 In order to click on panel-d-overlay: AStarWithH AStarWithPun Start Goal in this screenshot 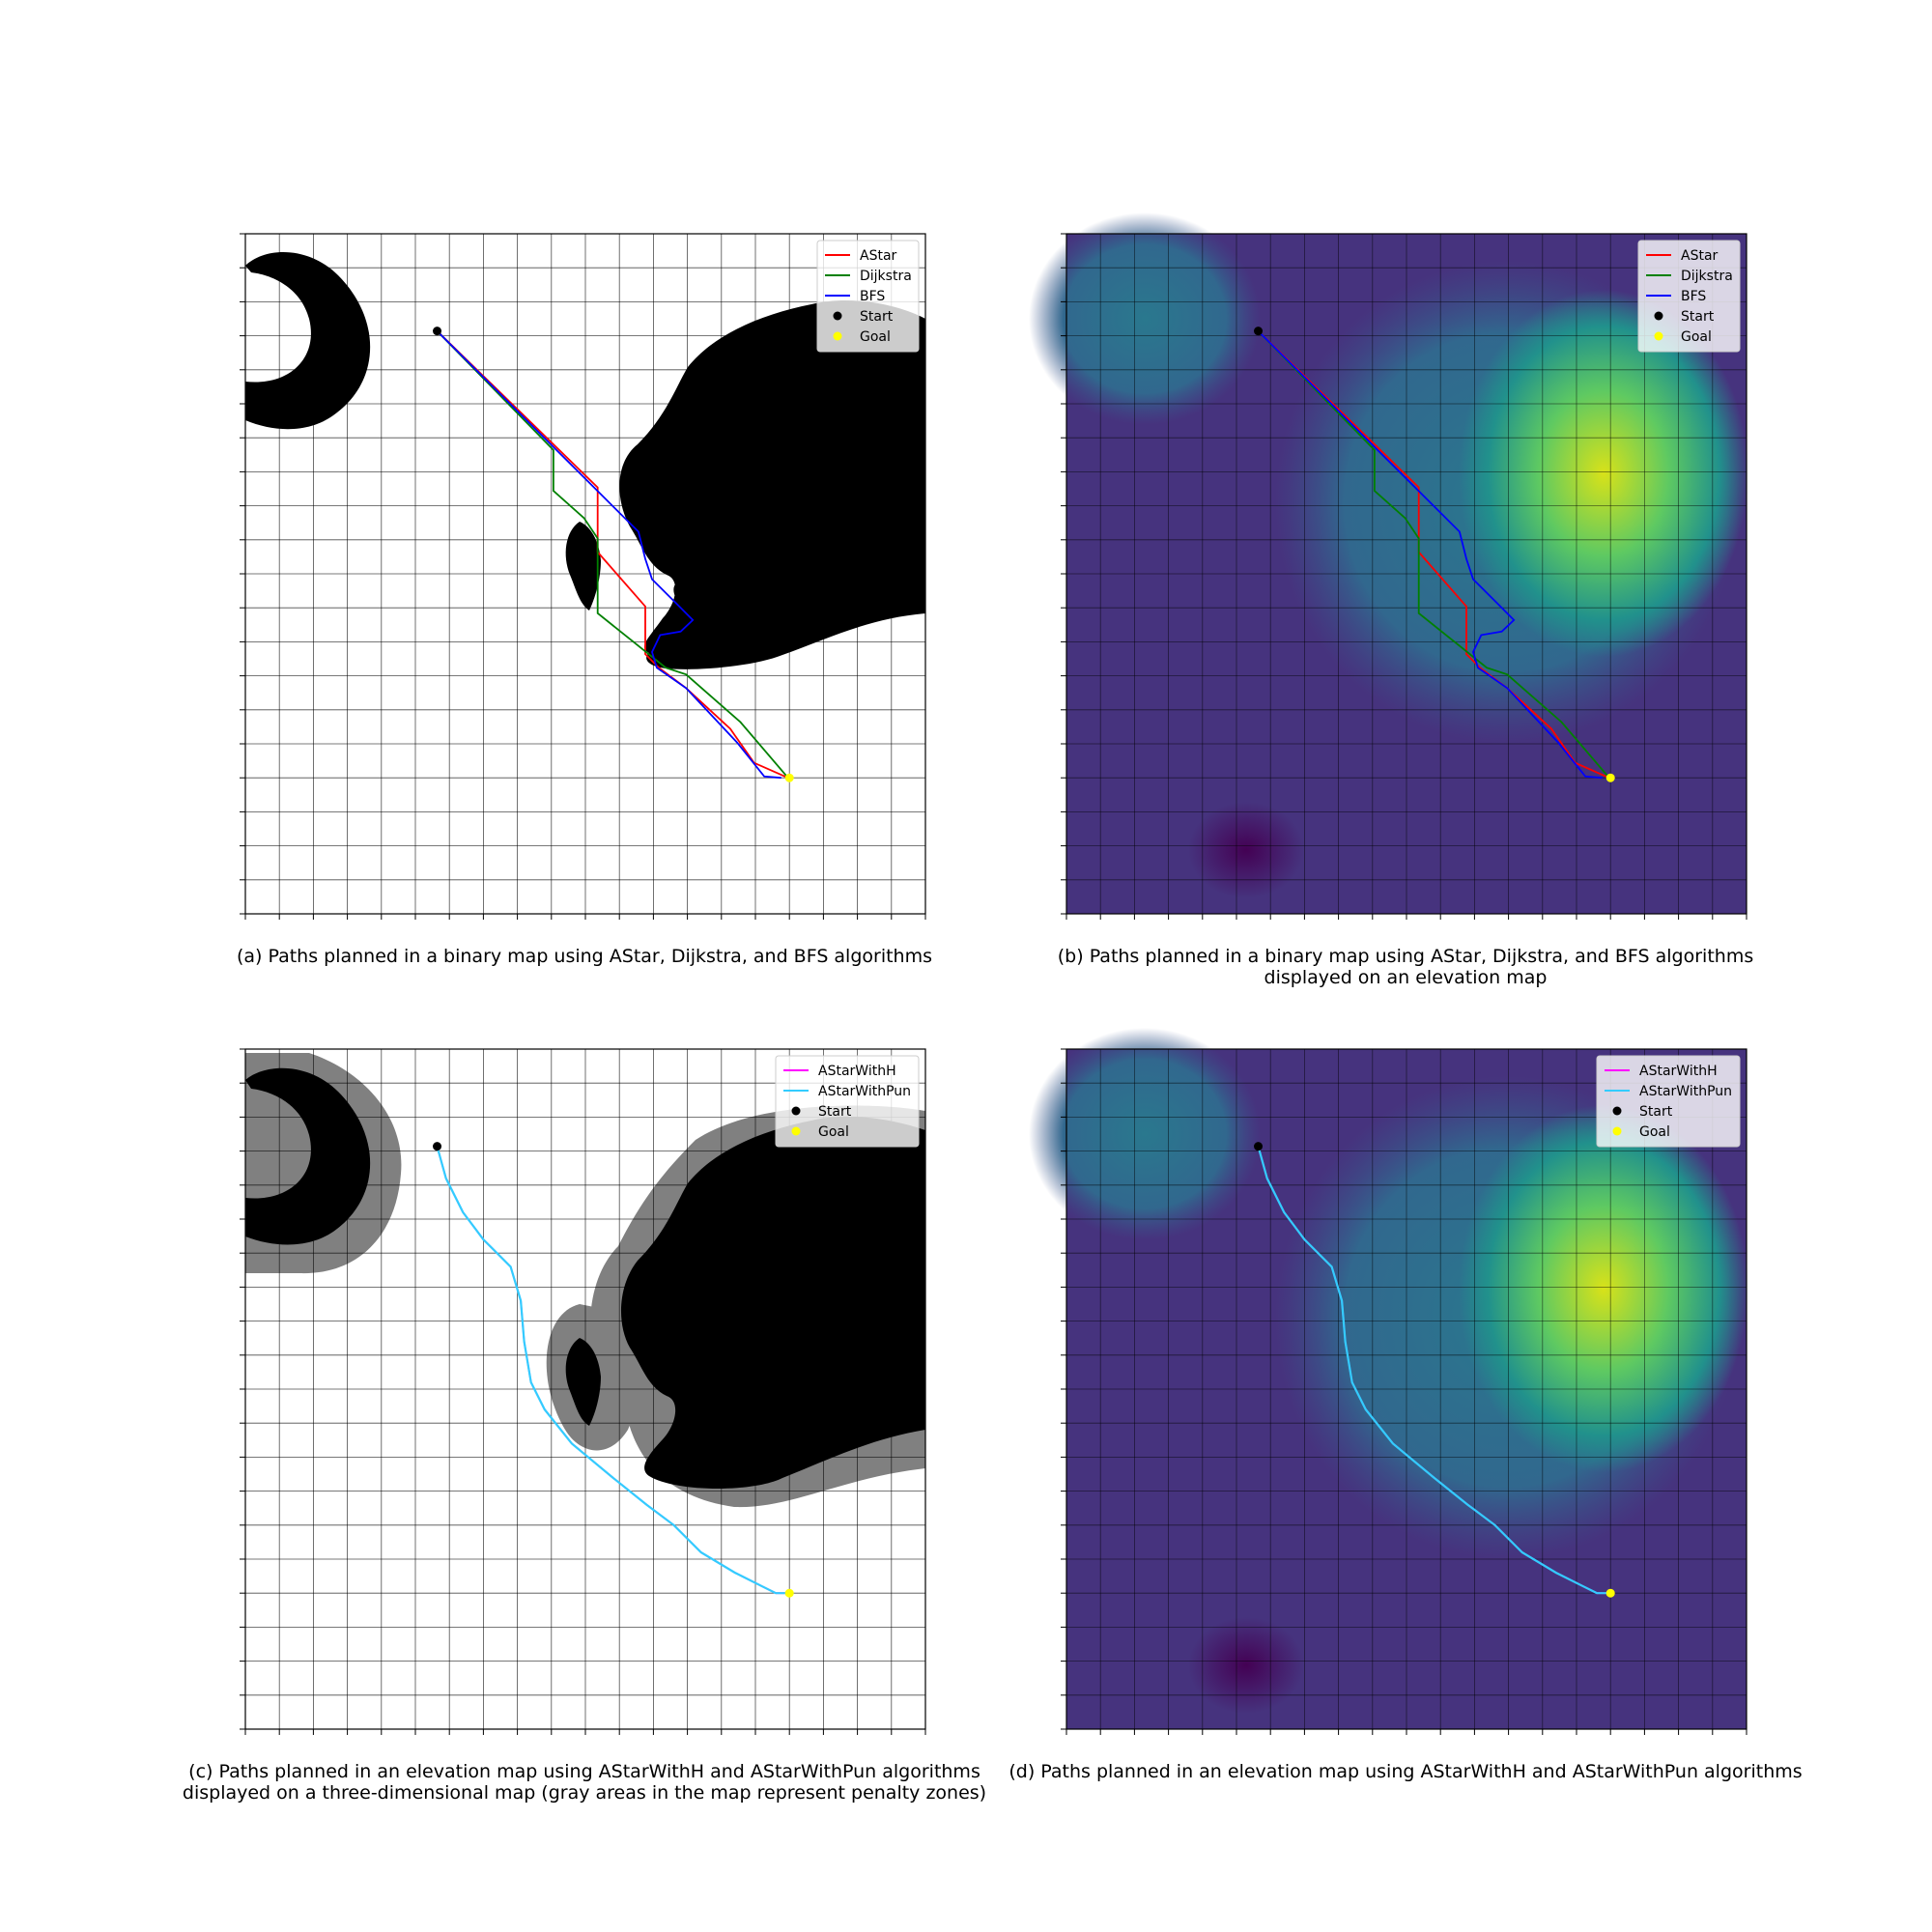, I will do `click(1404, 1391)`.